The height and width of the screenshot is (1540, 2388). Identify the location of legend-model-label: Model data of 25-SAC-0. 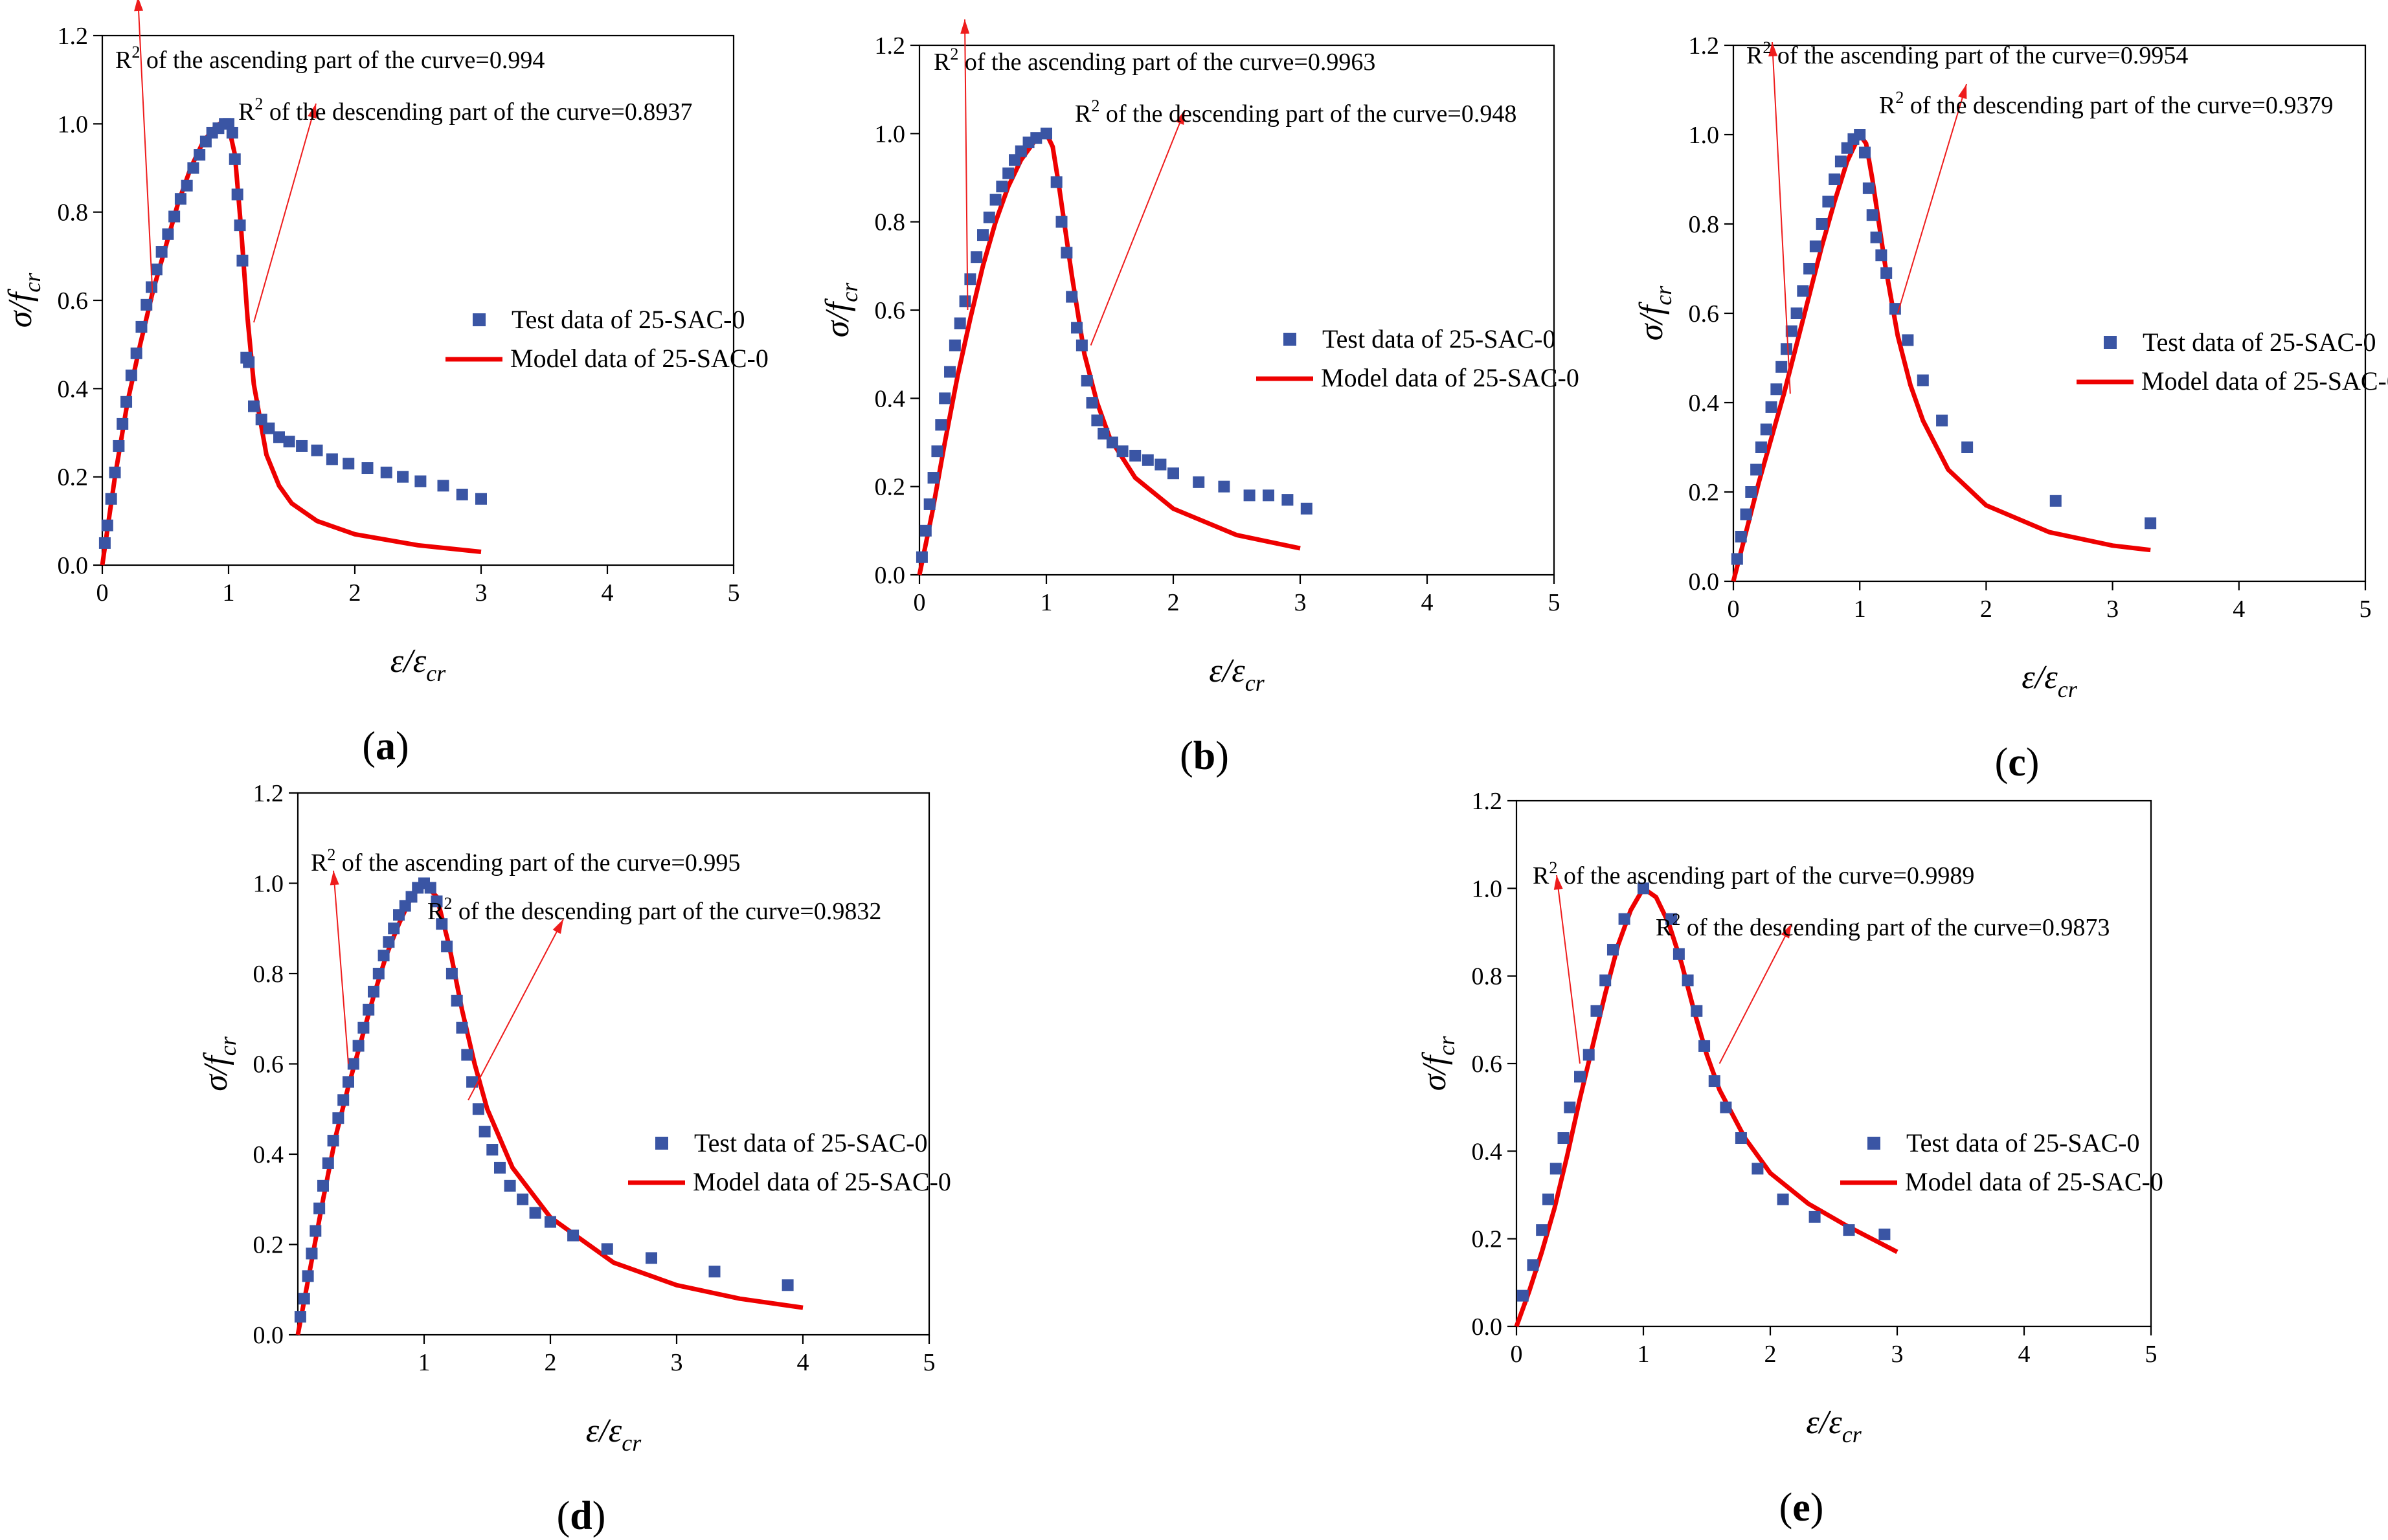
(2034, 1181).